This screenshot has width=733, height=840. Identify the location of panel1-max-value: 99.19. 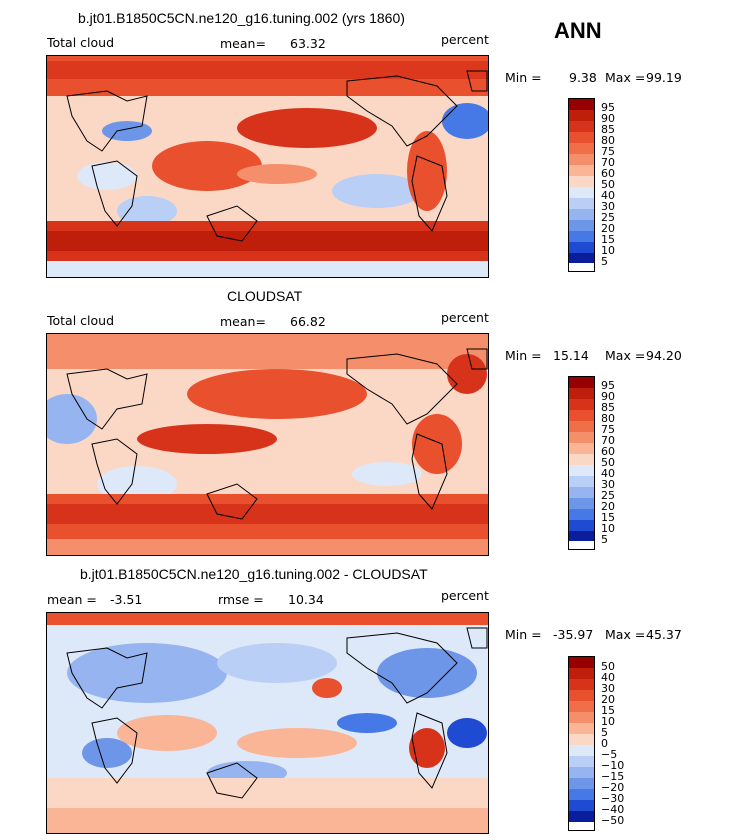
(664, 77).